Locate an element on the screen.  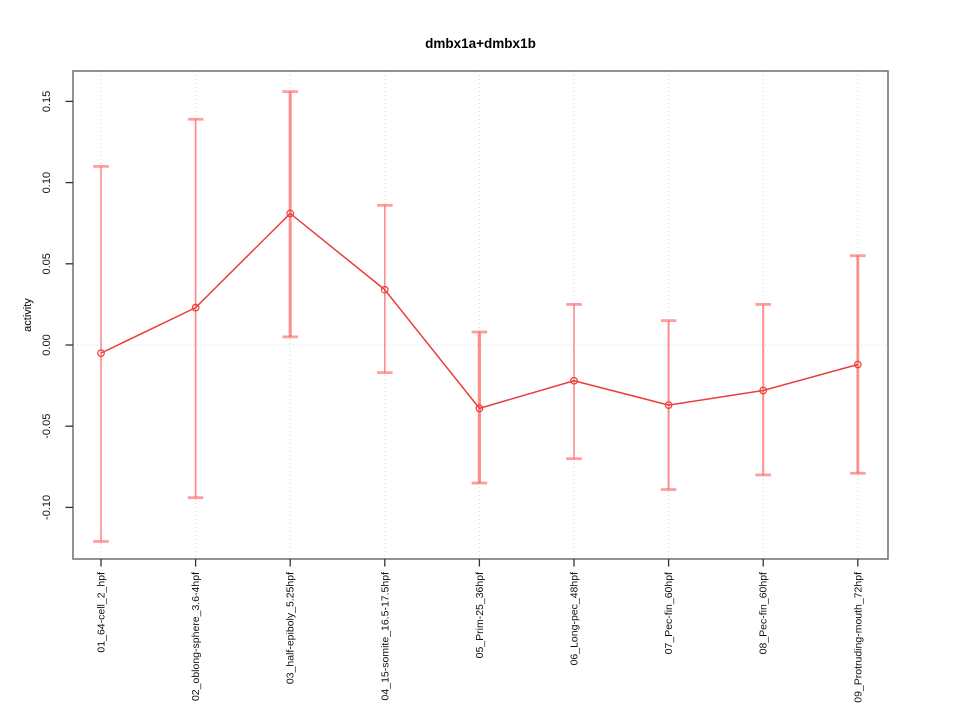
x-category-label: 05_Prim-25_36hpf is located at coordinates (480, 615).